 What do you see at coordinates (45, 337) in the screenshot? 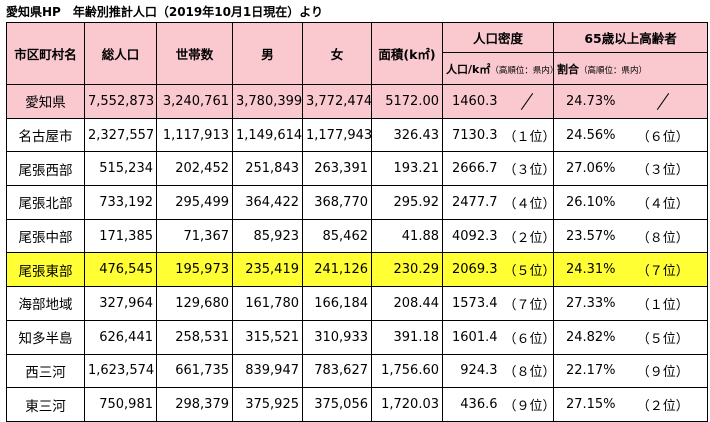
I see `cell-name: 知多半島` at bounding box center [45, 337].